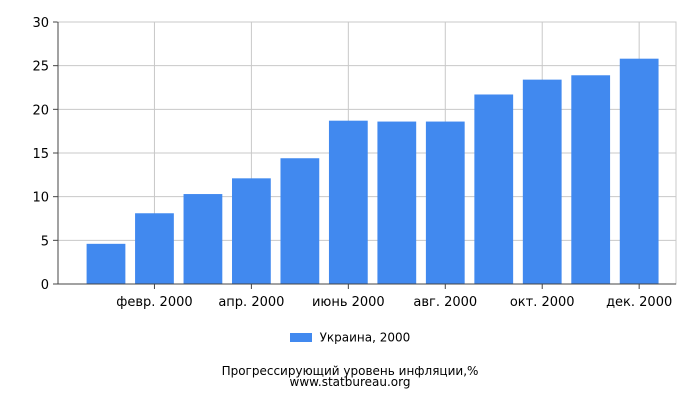  What do you see at coordinates (40, 198) in the screenshot?
I see `y-tick-label: 10` at bounding box center [40, 198].